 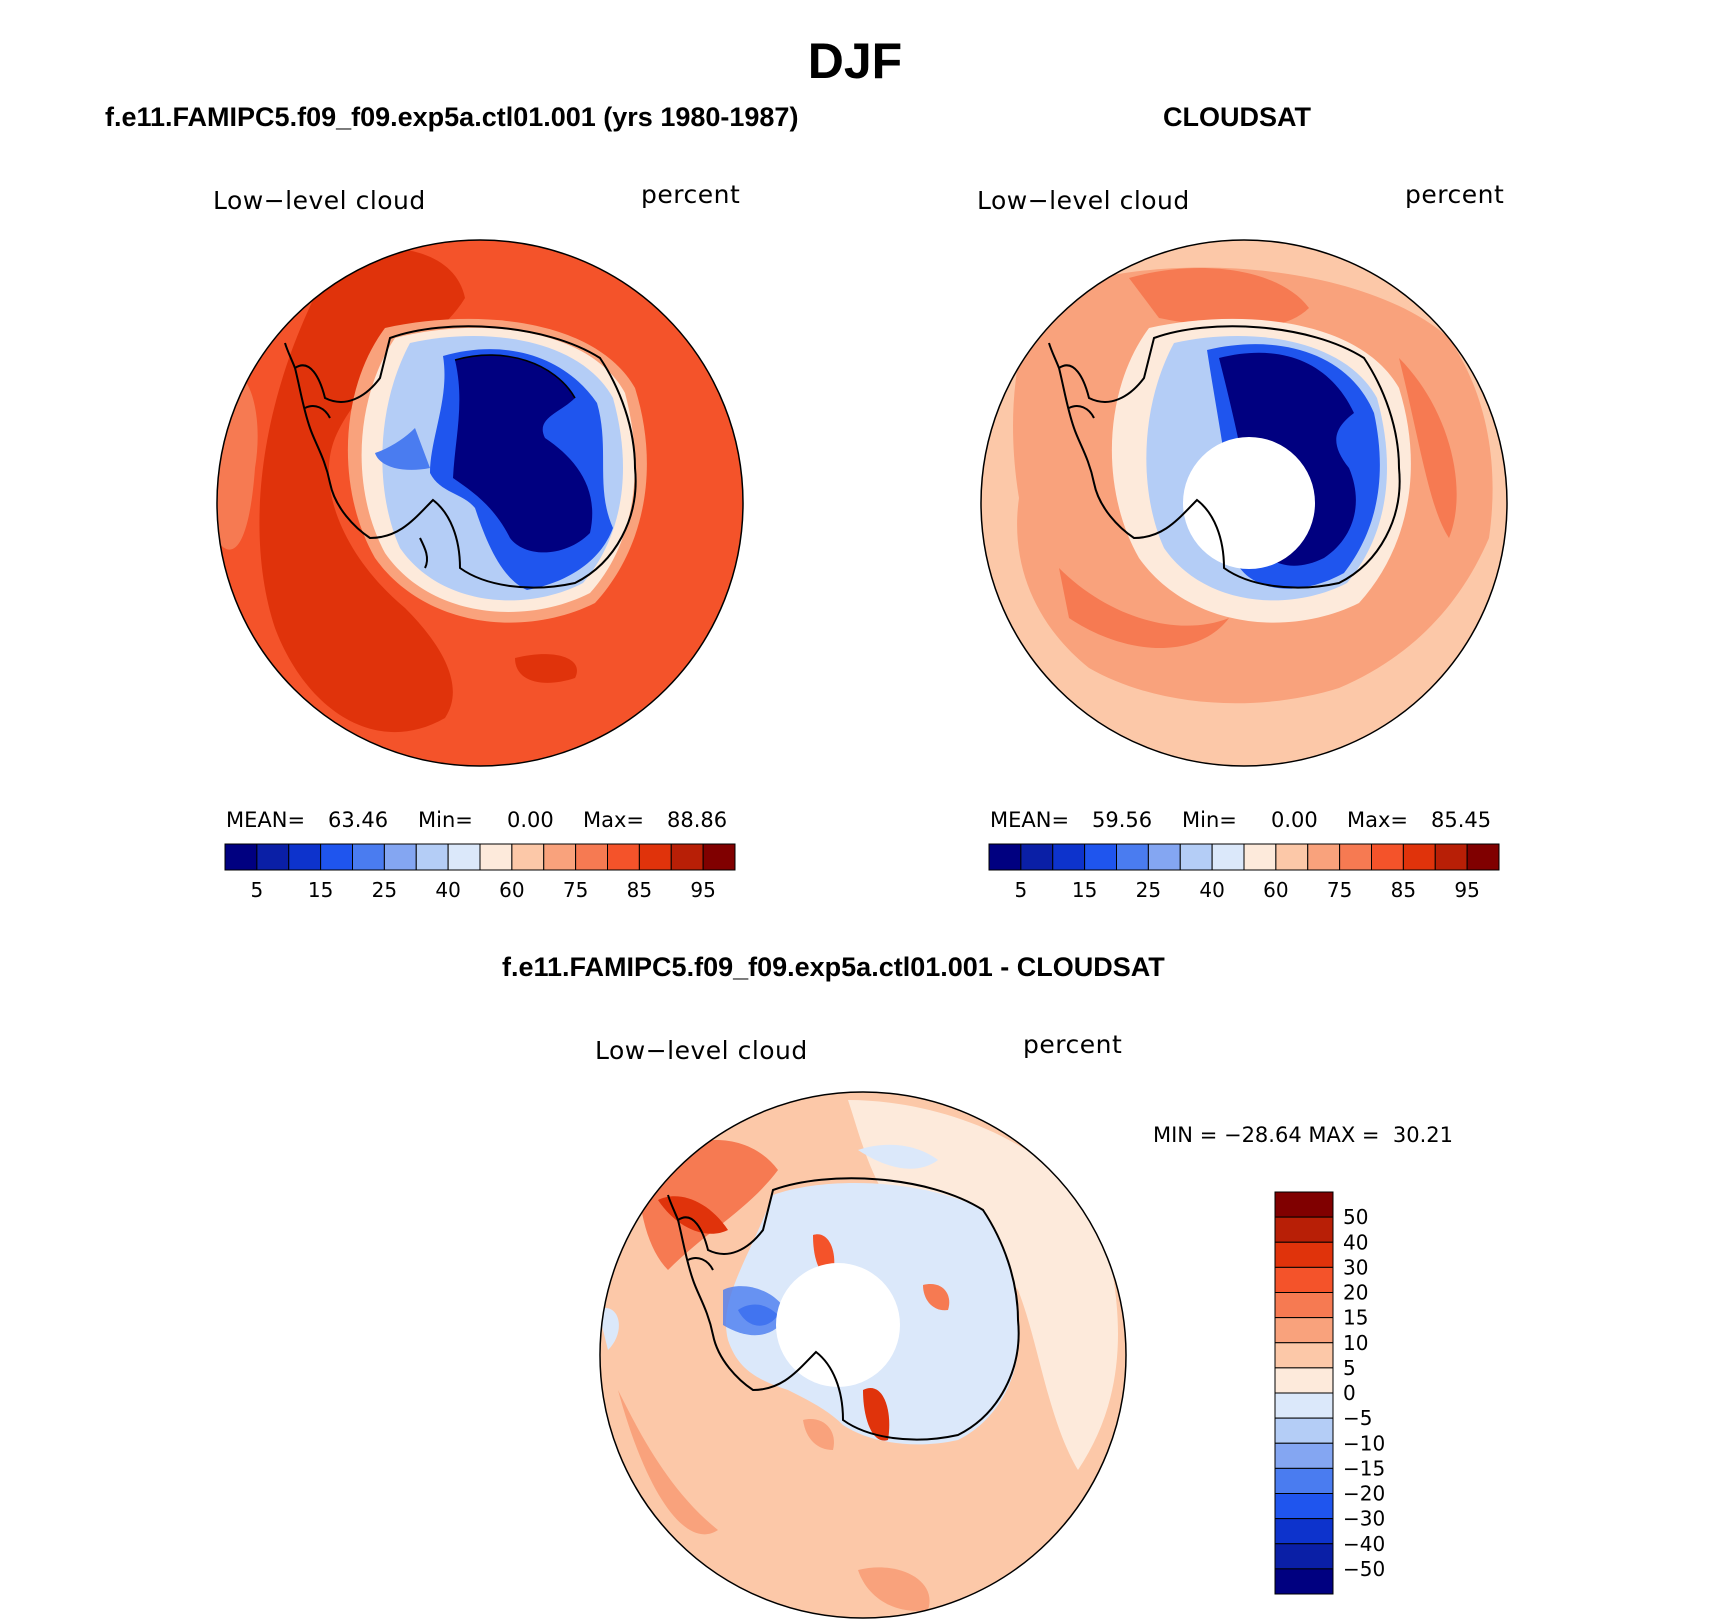 I want to click on obs-max-value: 85.45, so click(x=1461, y=820).